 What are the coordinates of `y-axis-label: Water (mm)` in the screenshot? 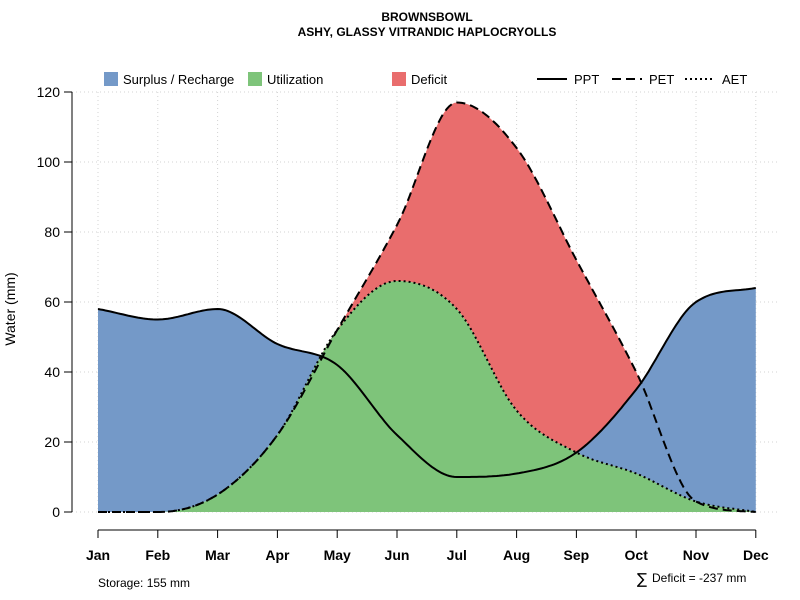 It's located at (10, 308).